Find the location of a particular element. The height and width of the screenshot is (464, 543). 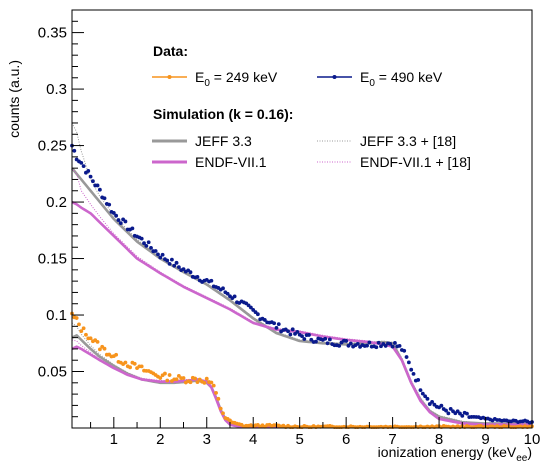

x-tick-label-6: 6 is located at coordinates (346, 439).